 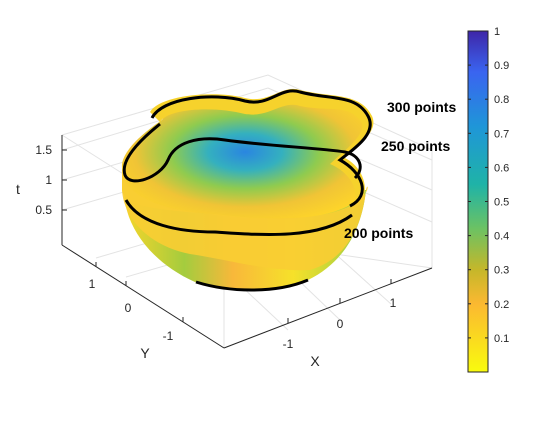 What do you see at coordinates (501, 203) in the screenshot?
I see `colorbar-tick-label: 0.5` at bounding box center [501, 203].